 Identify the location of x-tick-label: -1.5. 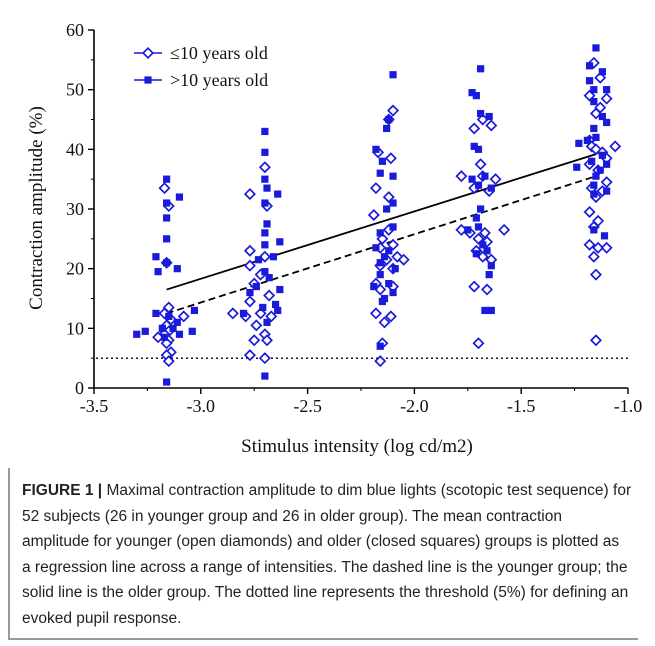
(521, 406).